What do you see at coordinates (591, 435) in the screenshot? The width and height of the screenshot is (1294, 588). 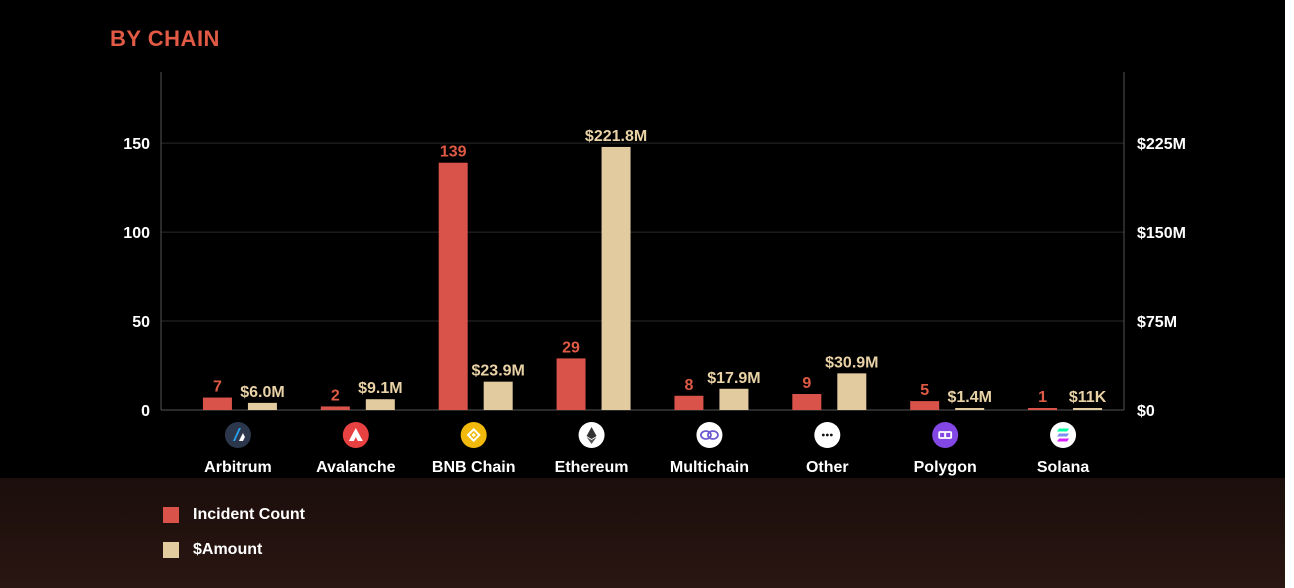 I see `ethereum-icon` at bounding box center [591, 435].